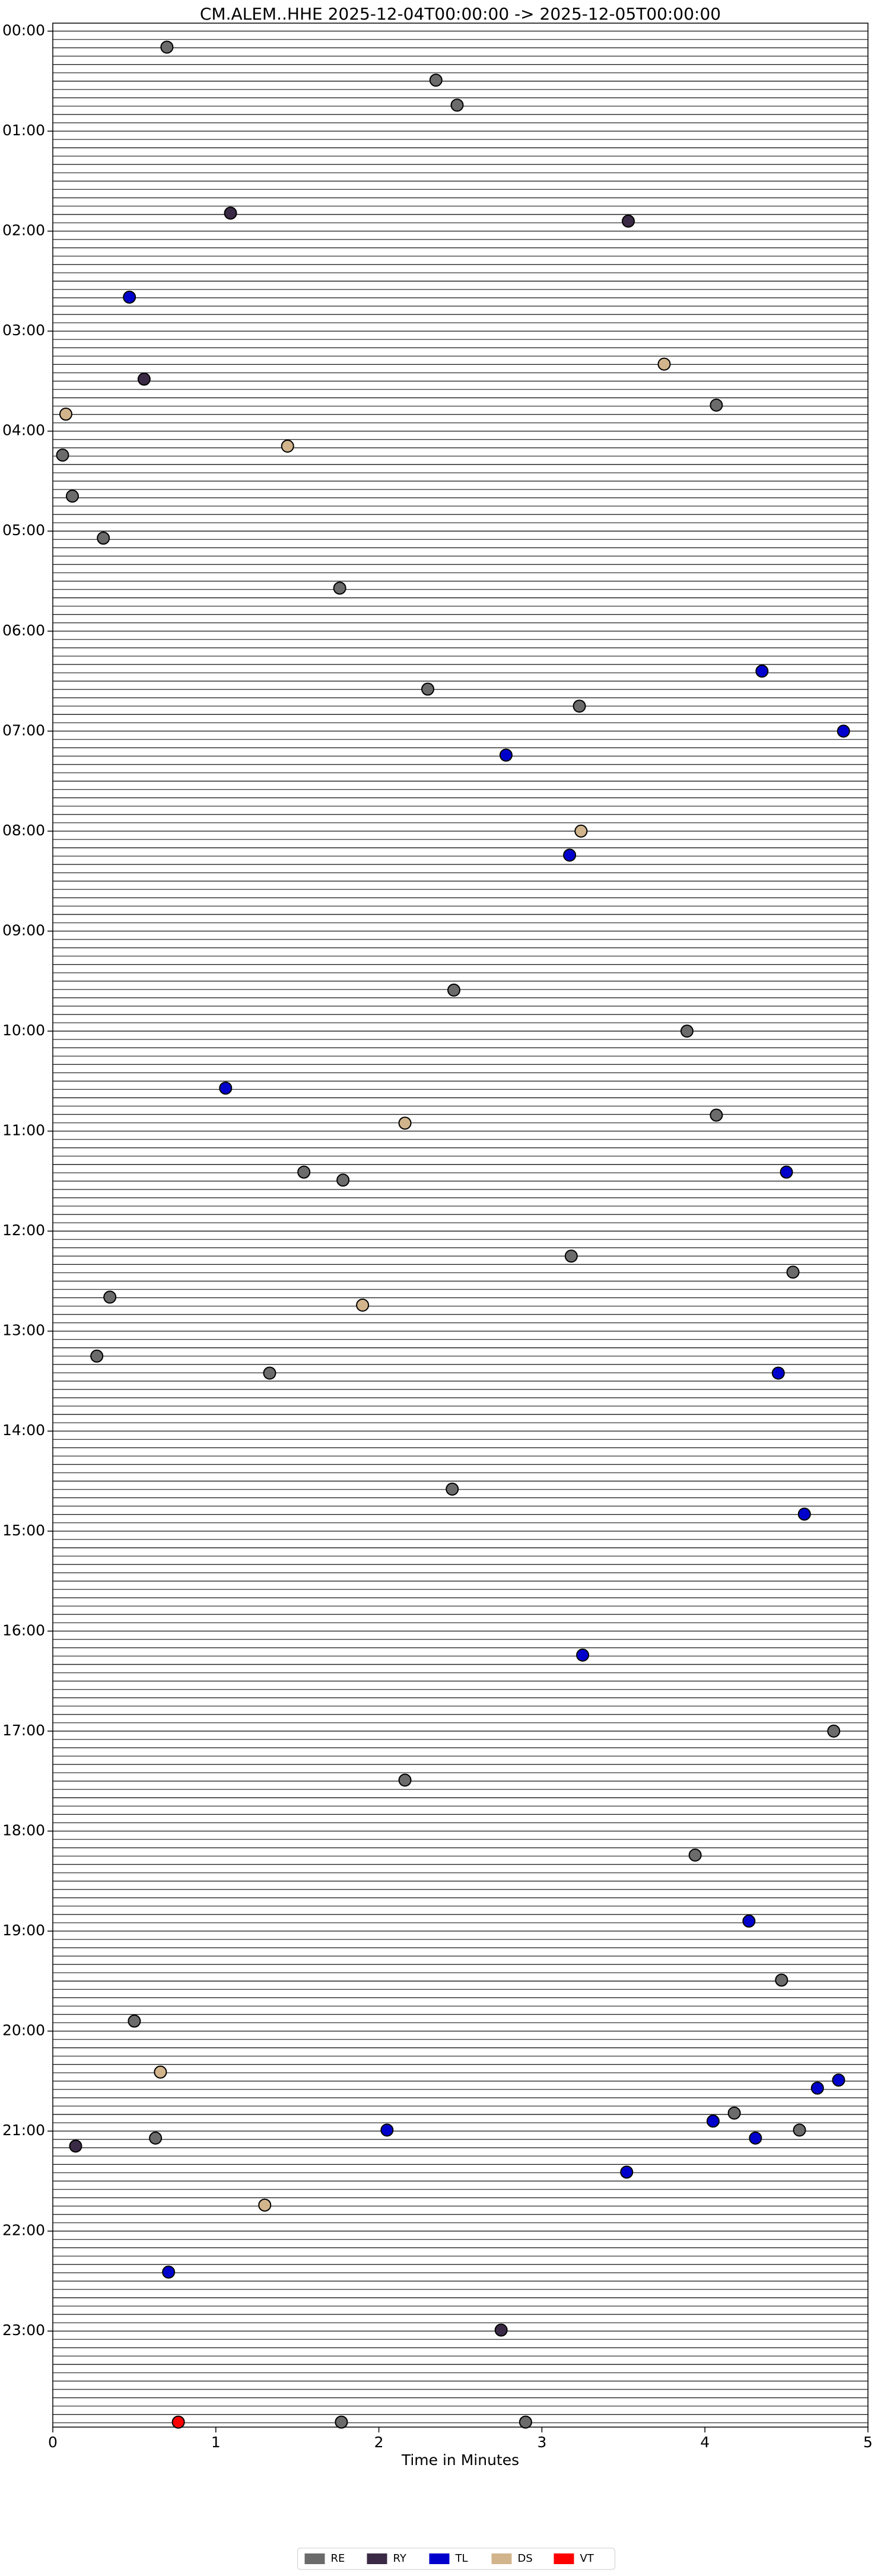 The image size is (881, 2576). I want to click on x-tick-label: 1, so click(216, 2442).